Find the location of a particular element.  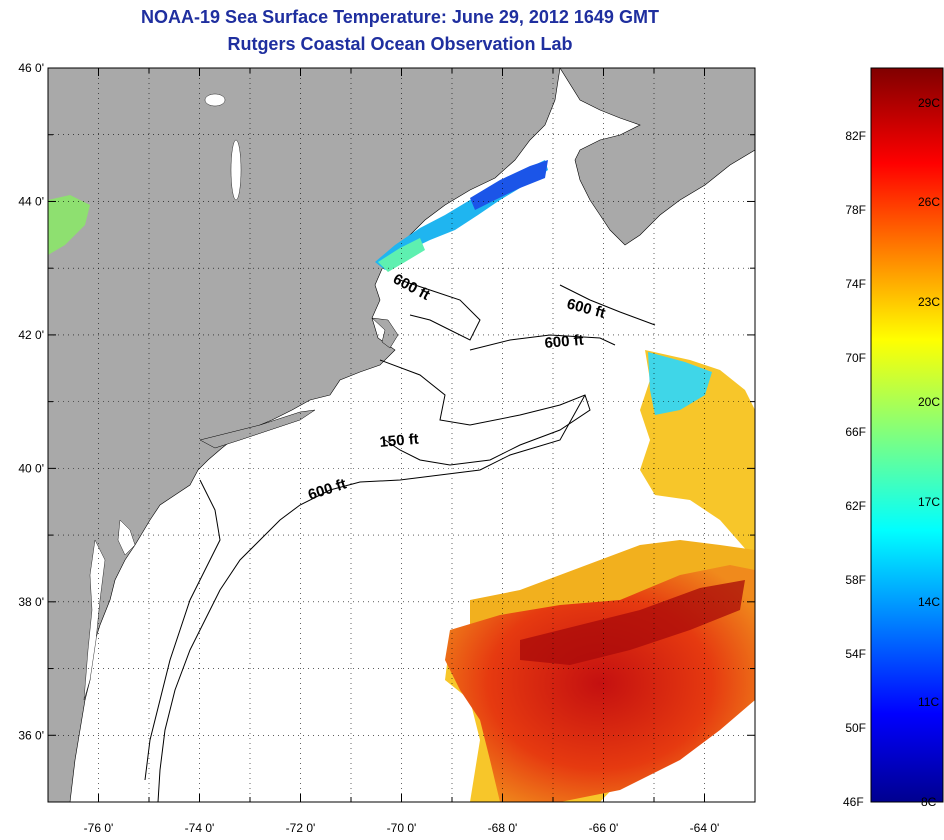

colorbar-f-label: 74F is located at coordinates (855, 284).